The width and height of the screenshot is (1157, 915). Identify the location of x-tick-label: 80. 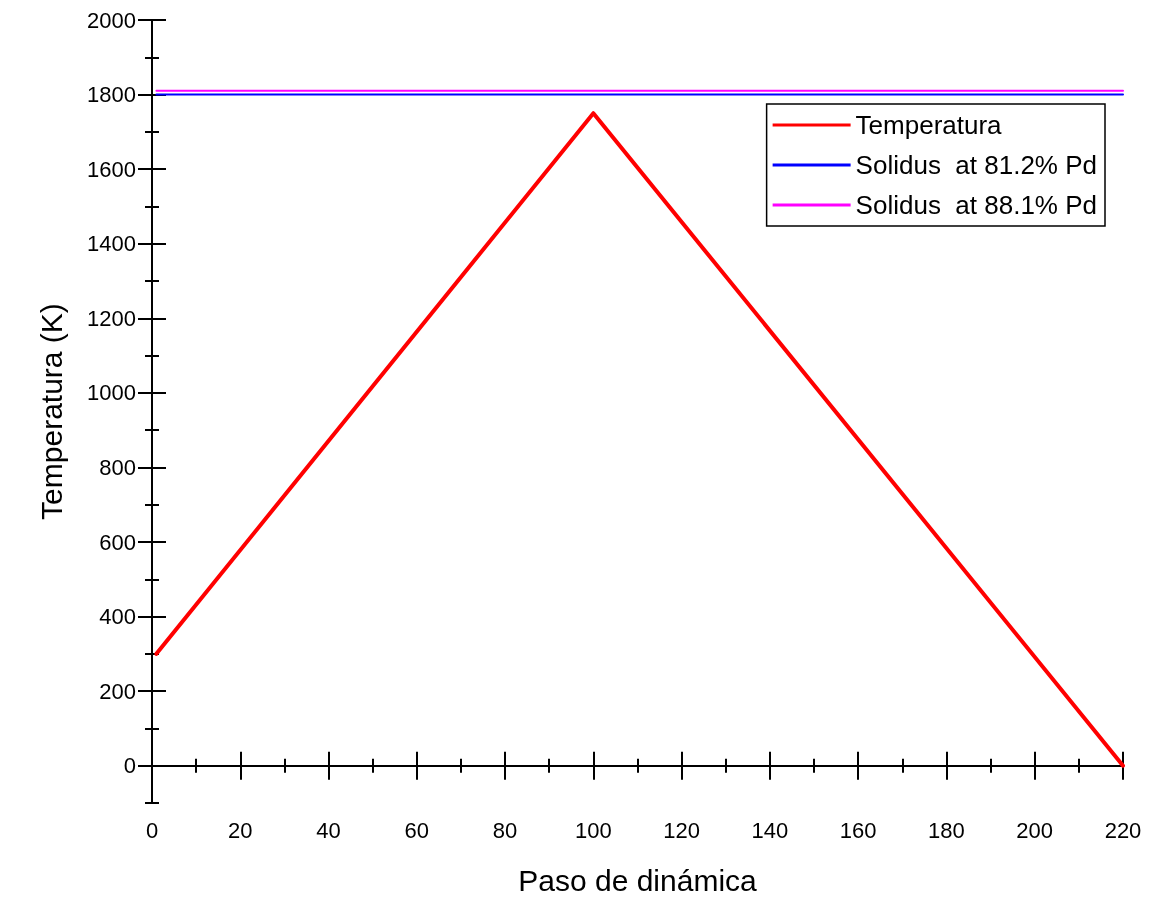
(505, 830).